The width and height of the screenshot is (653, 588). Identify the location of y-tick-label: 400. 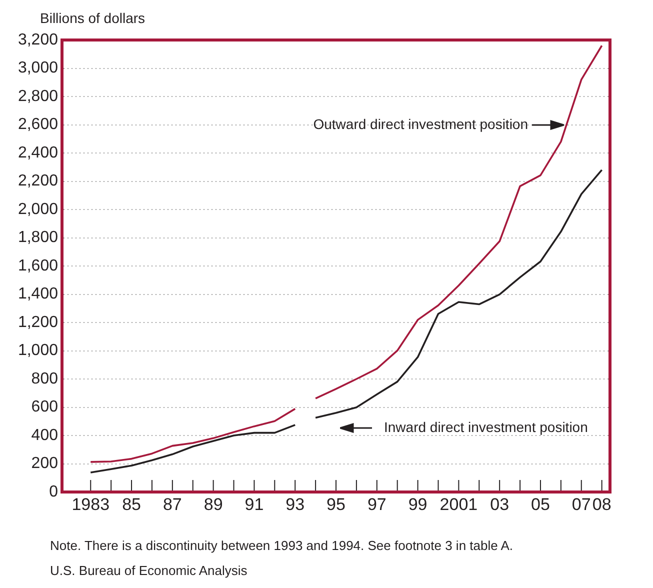
(44, 435).